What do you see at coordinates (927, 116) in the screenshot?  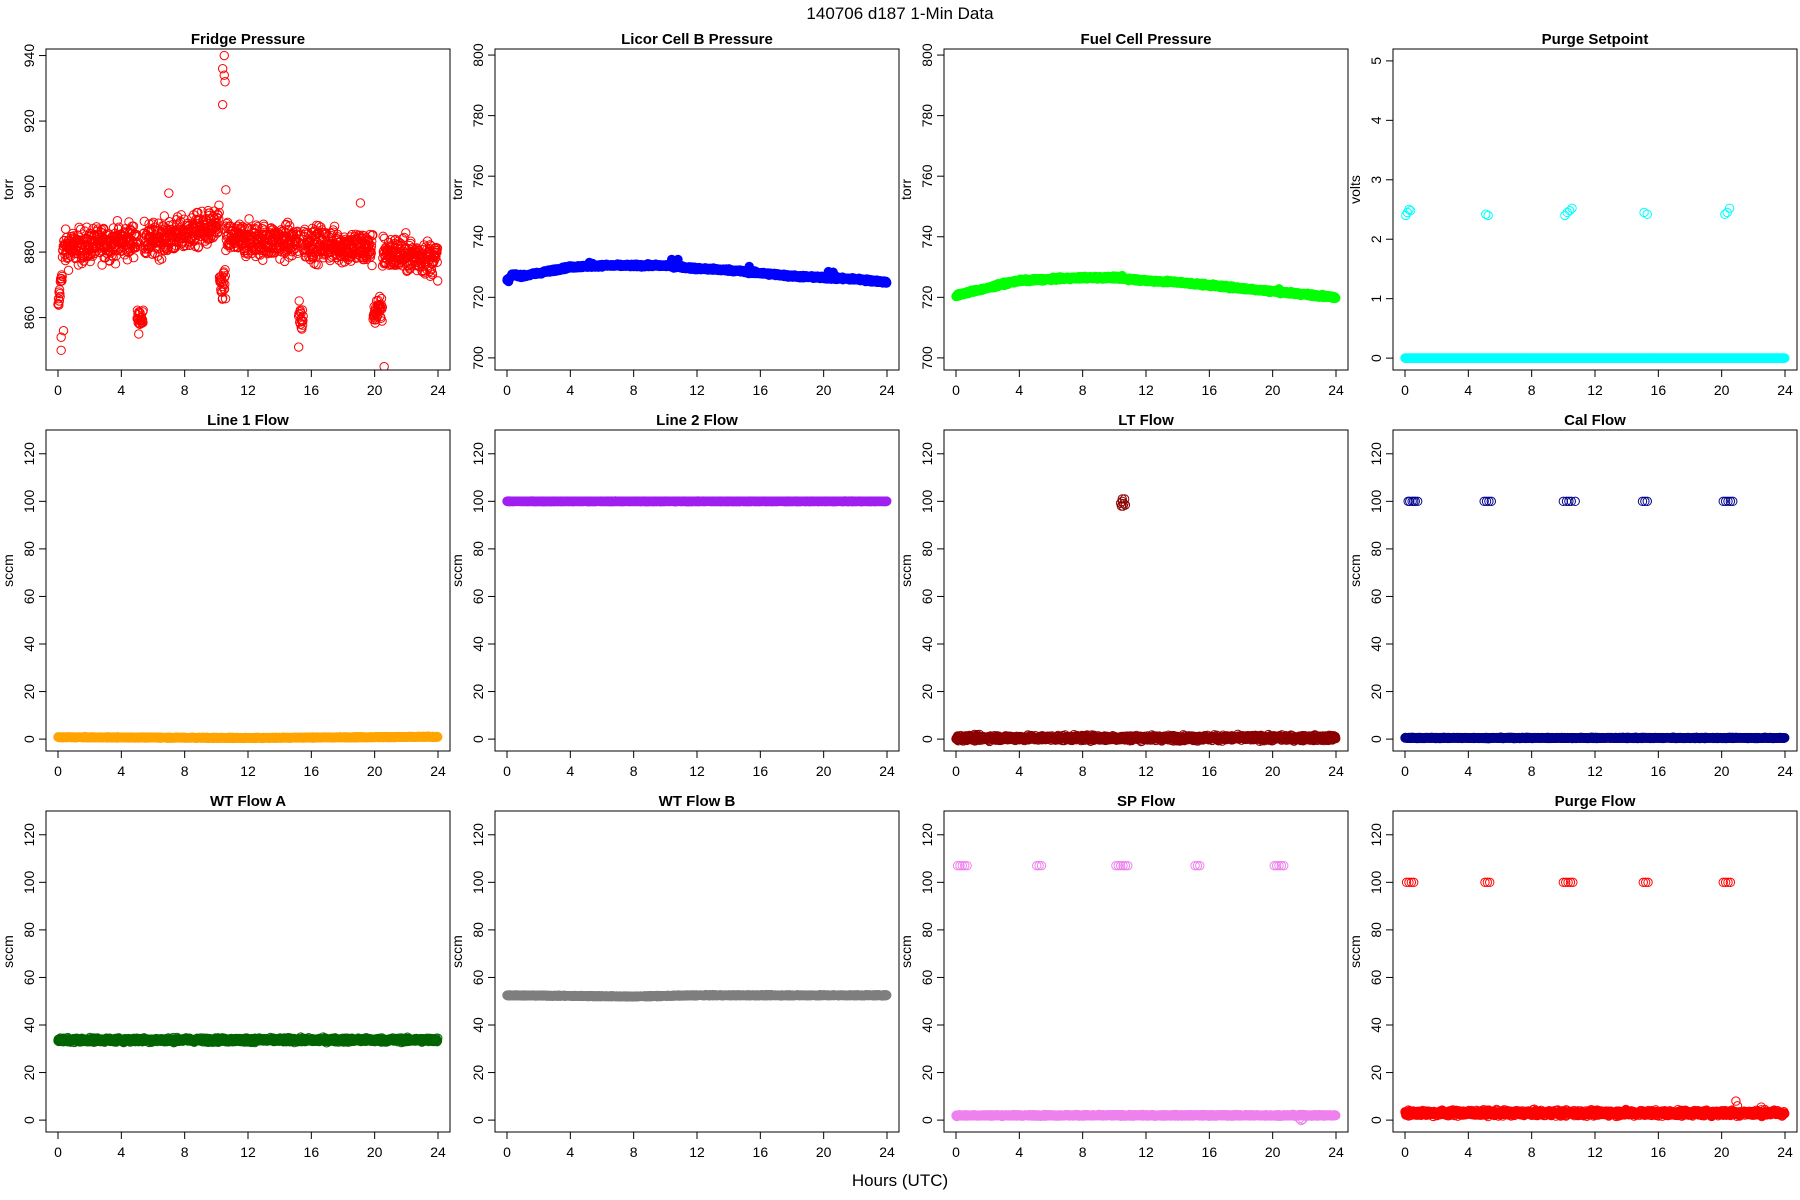 I see `y-tick-label: 780` at bounding box center [927, 116].